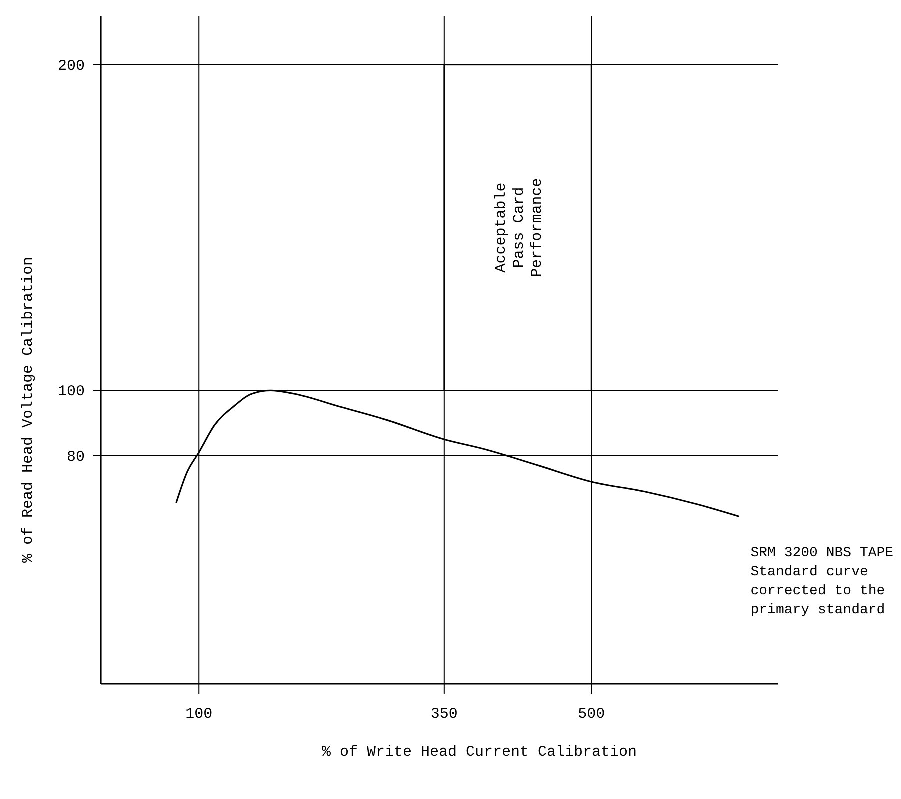 This screenshot has height=799, width=901. Describe the element at coordinates (592, 714) in the screenshot. I see `x-tick-label: 500` at that location.